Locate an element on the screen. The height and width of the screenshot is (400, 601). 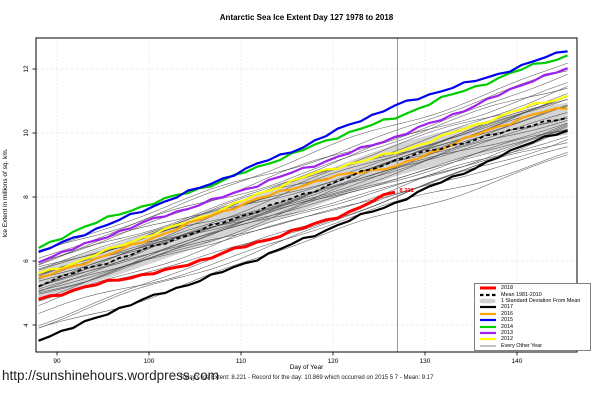
legend-item: 1 Standard Deviation From Mean is located at coordinates (534, 301).